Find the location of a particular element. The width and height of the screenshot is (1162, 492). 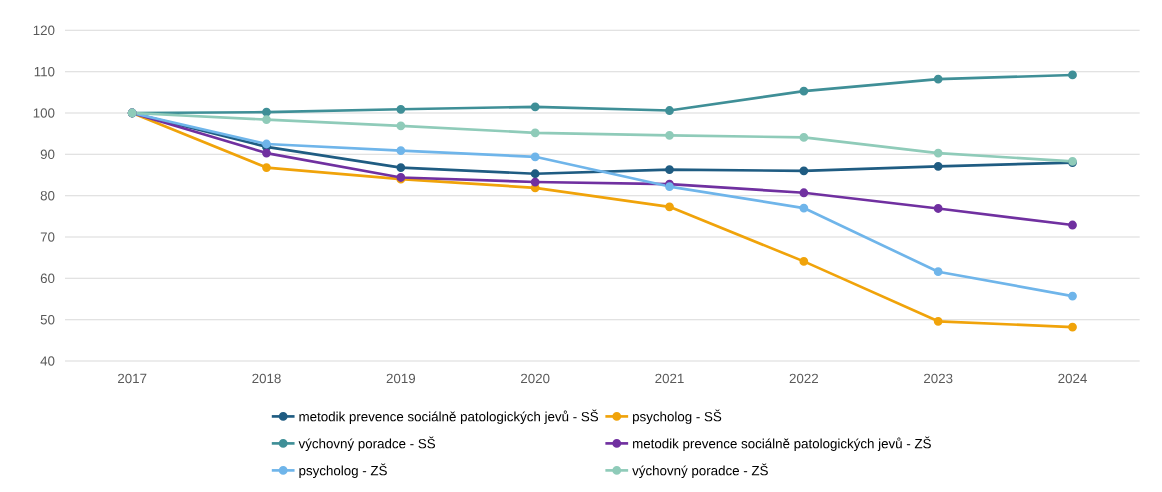

y-tick-label: 90 is located at coordinates (47, 154).